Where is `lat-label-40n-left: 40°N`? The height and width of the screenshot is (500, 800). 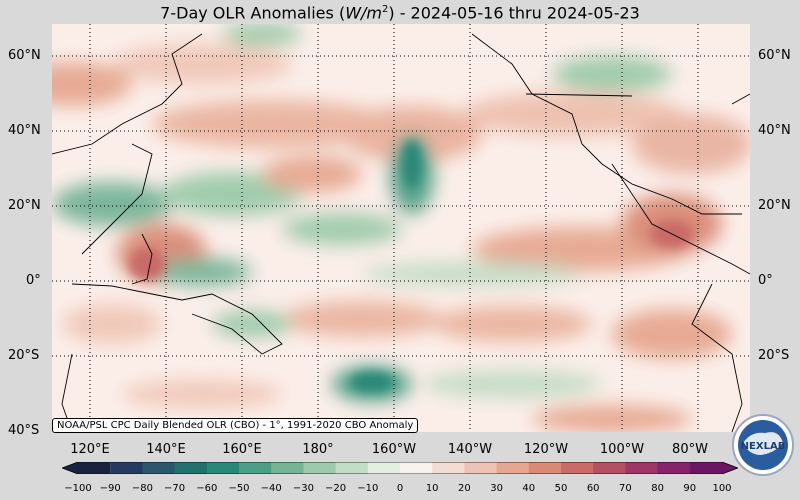
lat-label-40n-left: 40°N is located at coordinates (24, 130).